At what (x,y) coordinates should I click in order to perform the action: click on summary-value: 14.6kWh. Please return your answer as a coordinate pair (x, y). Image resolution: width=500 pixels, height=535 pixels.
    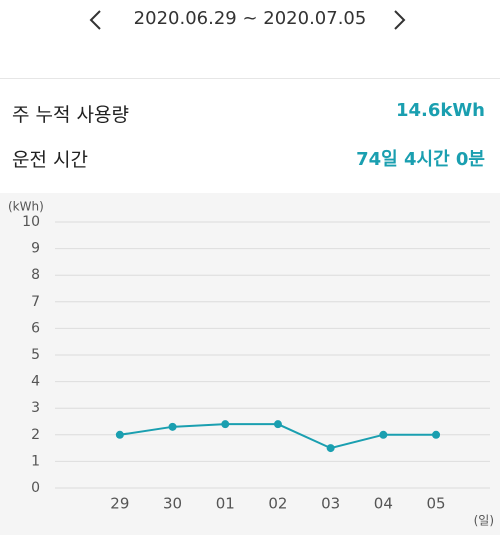
    Looking at the image, I should click on (440, 110).